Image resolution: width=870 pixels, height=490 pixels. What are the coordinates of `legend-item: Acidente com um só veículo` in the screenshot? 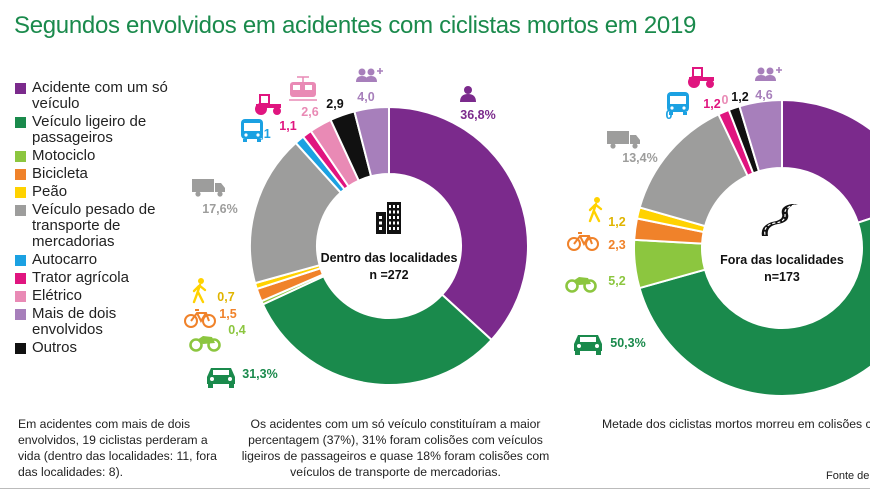 It's located at (97, 96).